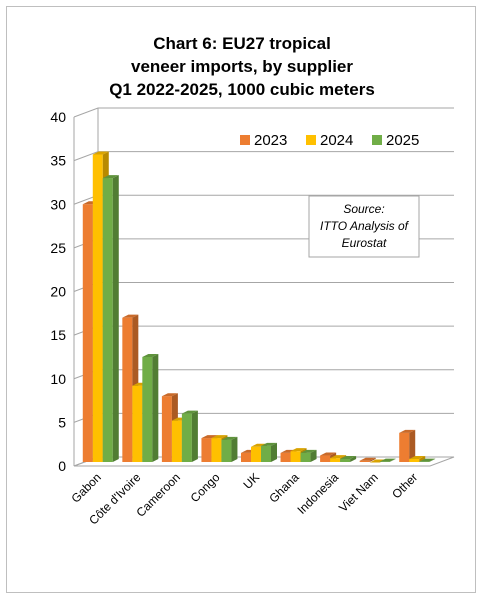 The height and width of the screenshot is (601, 484). What do you see at coordinates (62, 466) in the screenshot?
I see `y-tick-label: 0` at bounding box center [62, 466].